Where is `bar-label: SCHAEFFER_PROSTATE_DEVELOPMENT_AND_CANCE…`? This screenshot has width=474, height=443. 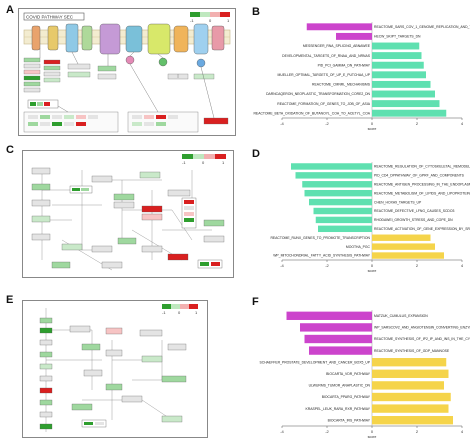 bar-label: SCHAEFFER_PROSTATE_DEVELOPMENT_AND_CANCE… is located at coordinates (315, 362).